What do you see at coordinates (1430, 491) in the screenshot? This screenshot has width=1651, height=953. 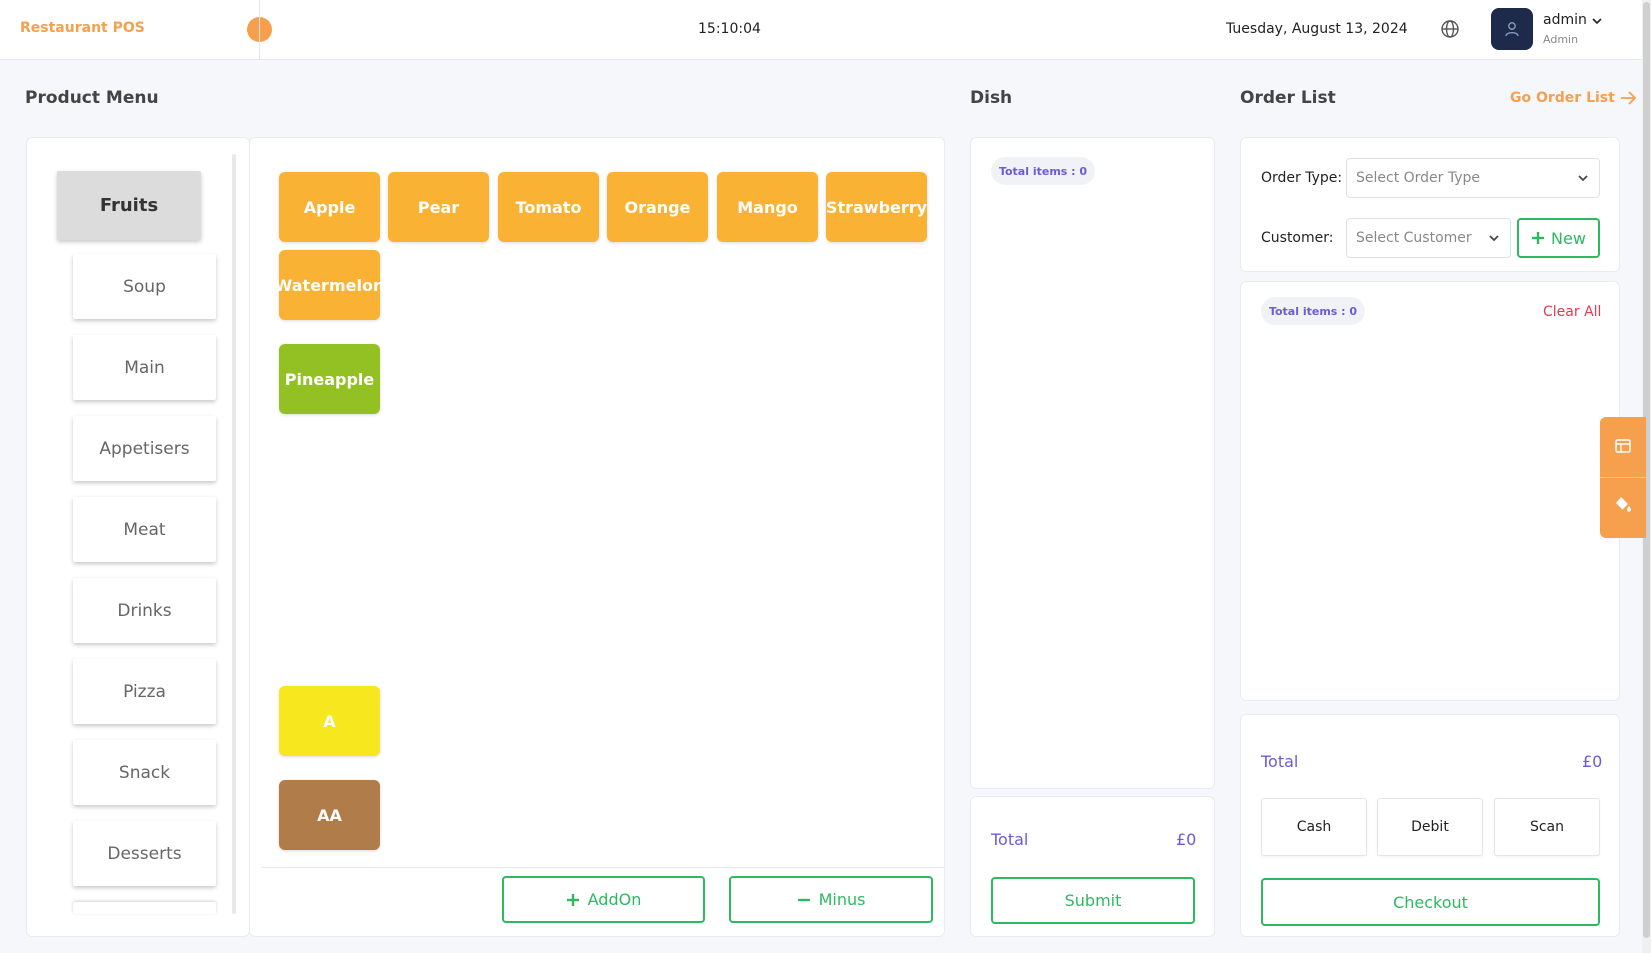 I see `order-items-panel` at bounding box center [1430, 491].